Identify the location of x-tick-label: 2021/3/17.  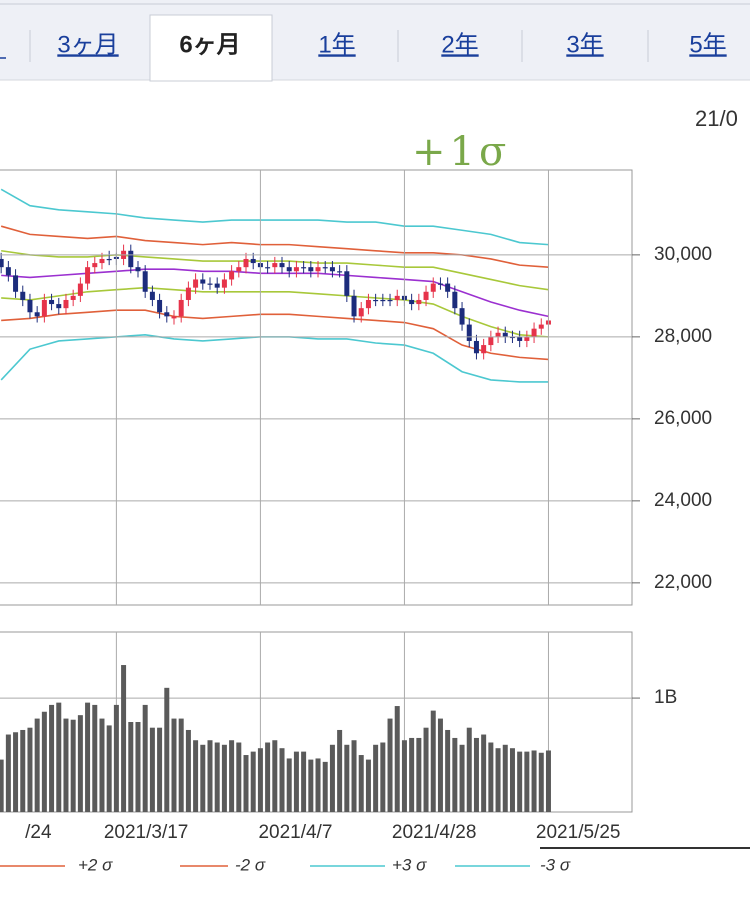
(146, 832).